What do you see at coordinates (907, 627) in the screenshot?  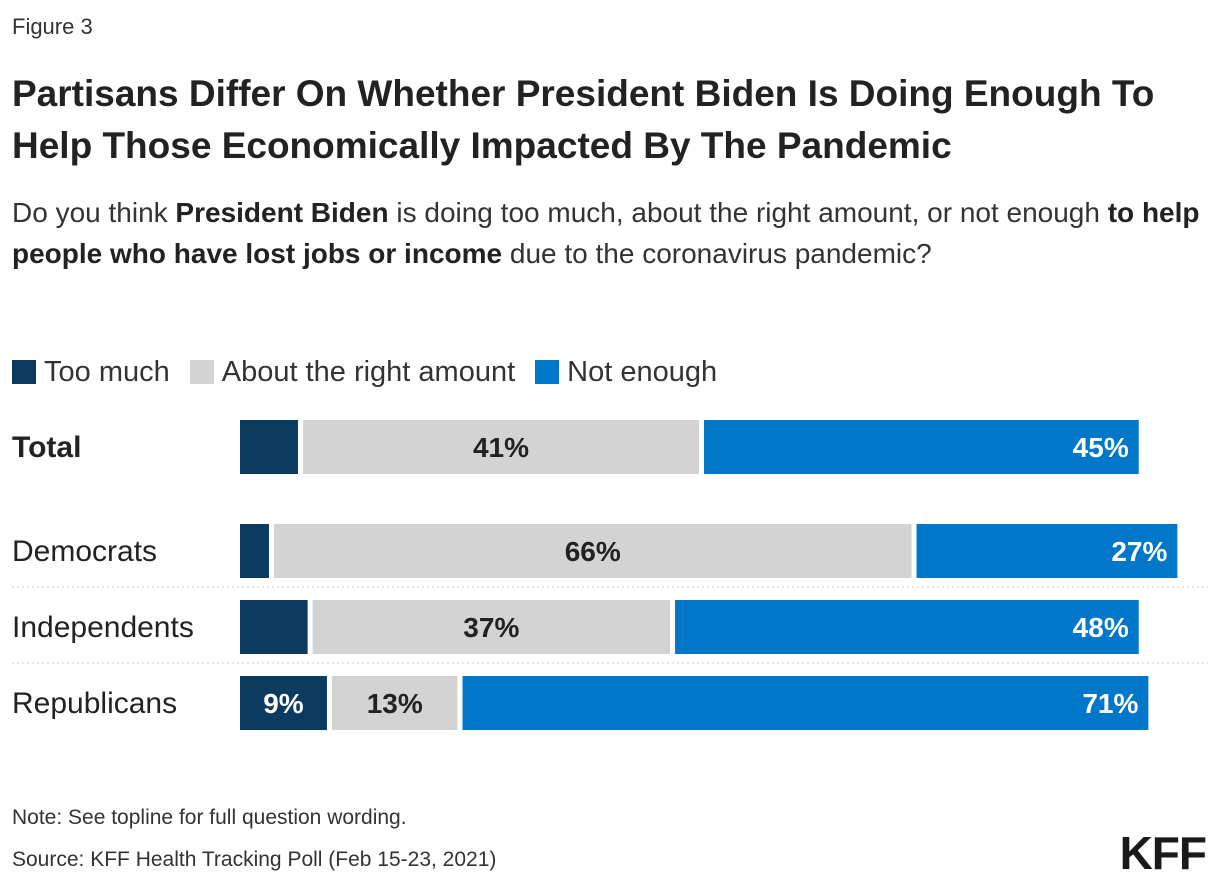 I see `bar-independents-not-enough` at bounding box center [907, 627].